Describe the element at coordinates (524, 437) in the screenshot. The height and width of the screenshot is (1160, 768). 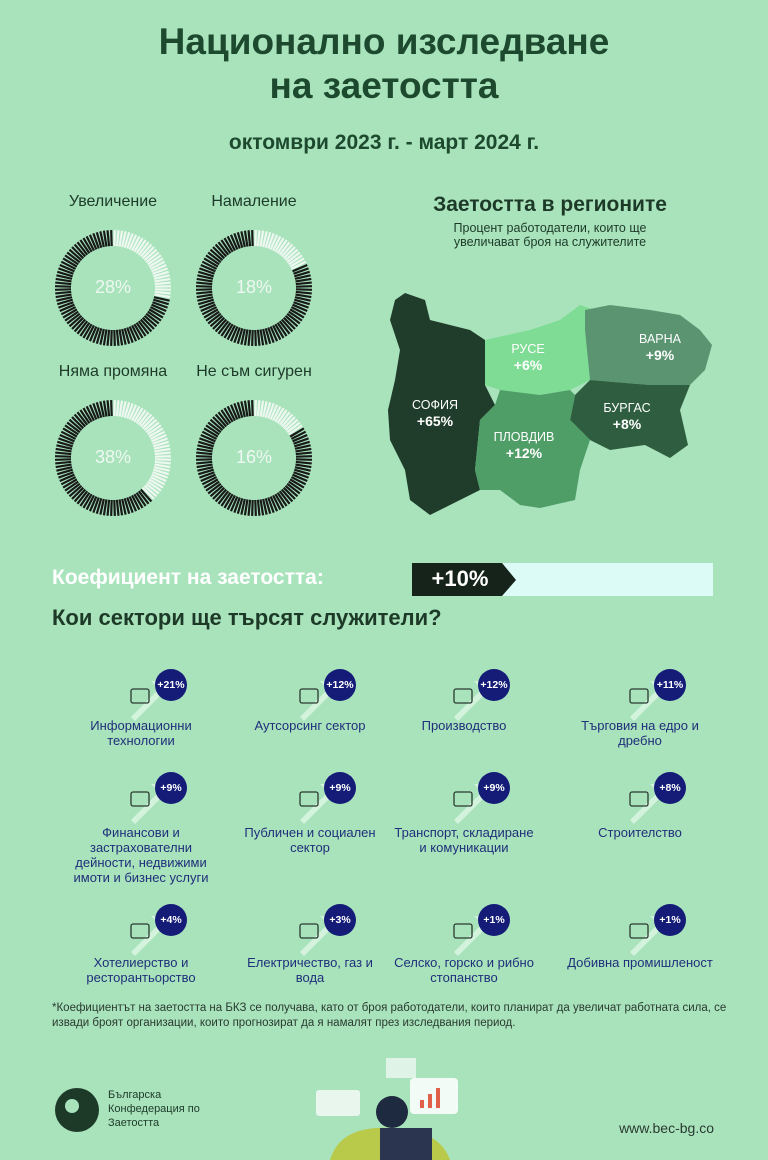
I see `region-name: ПЛОВДИВ` at that location.